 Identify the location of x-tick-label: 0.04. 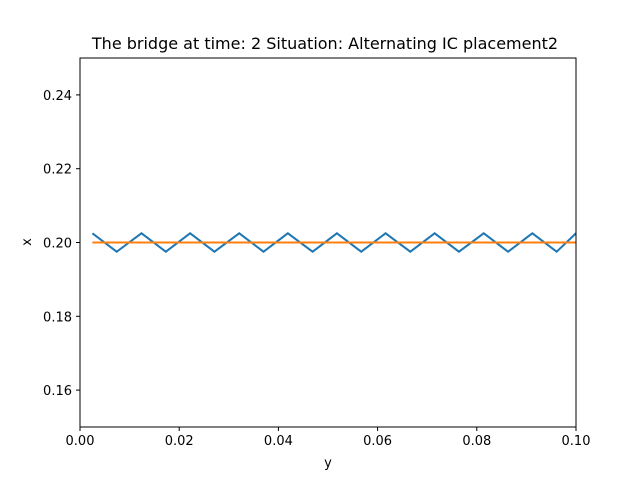
(278, 441).